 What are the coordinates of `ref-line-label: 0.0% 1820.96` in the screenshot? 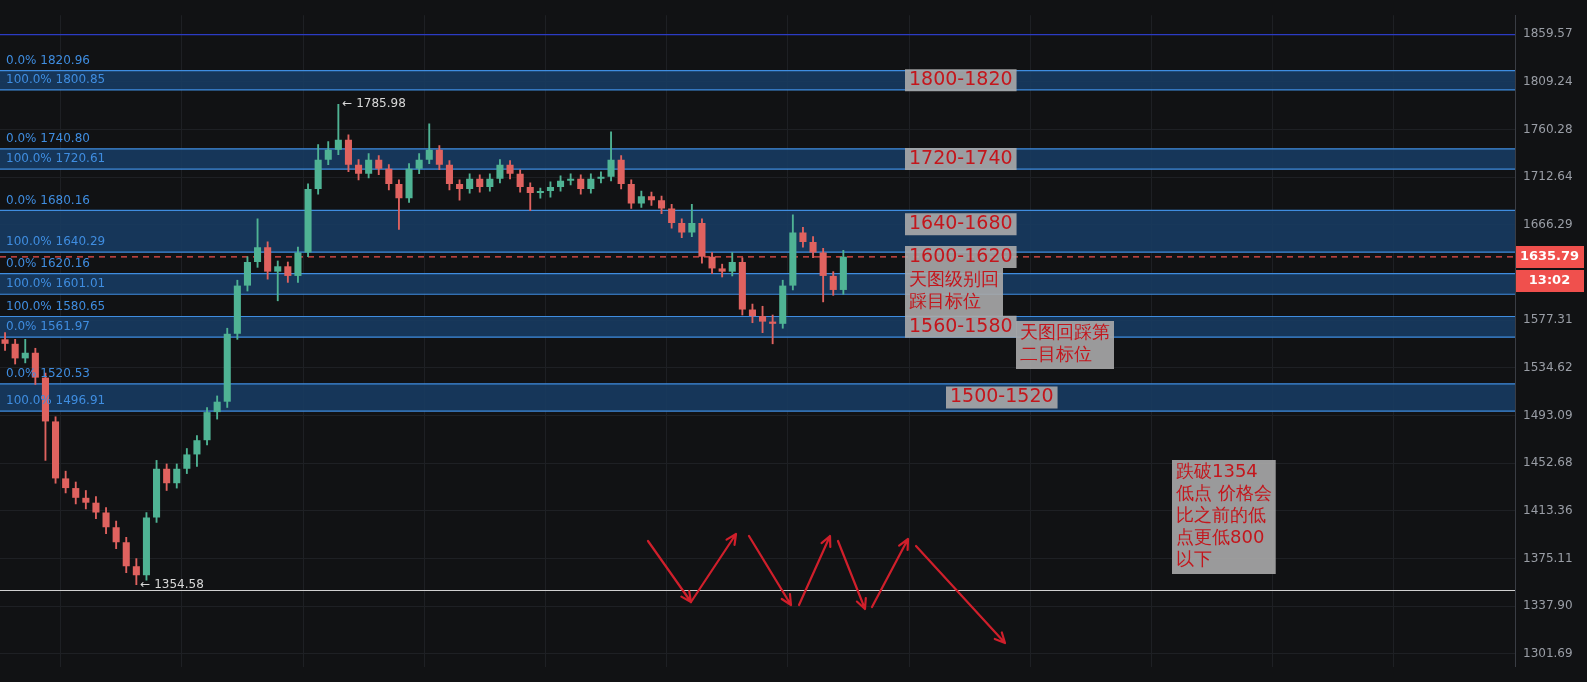 It's located at (48, 59).